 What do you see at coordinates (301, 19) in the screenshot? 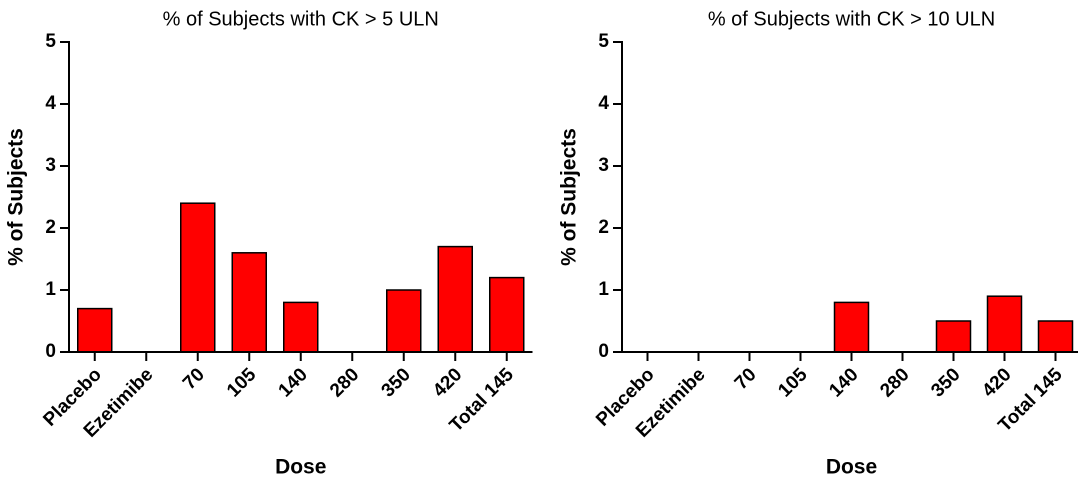
I see `chart-title: % of Subjects with CK > 5 ULN` at bounding box center [301, 19].